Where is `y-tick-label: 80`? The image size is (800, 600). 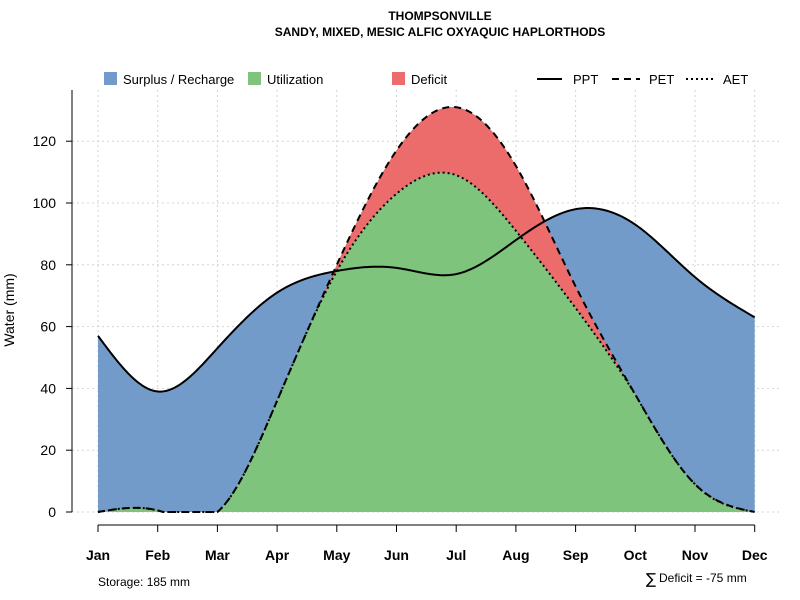
y-tick-label: 80 is located at coordinates (48, 265).